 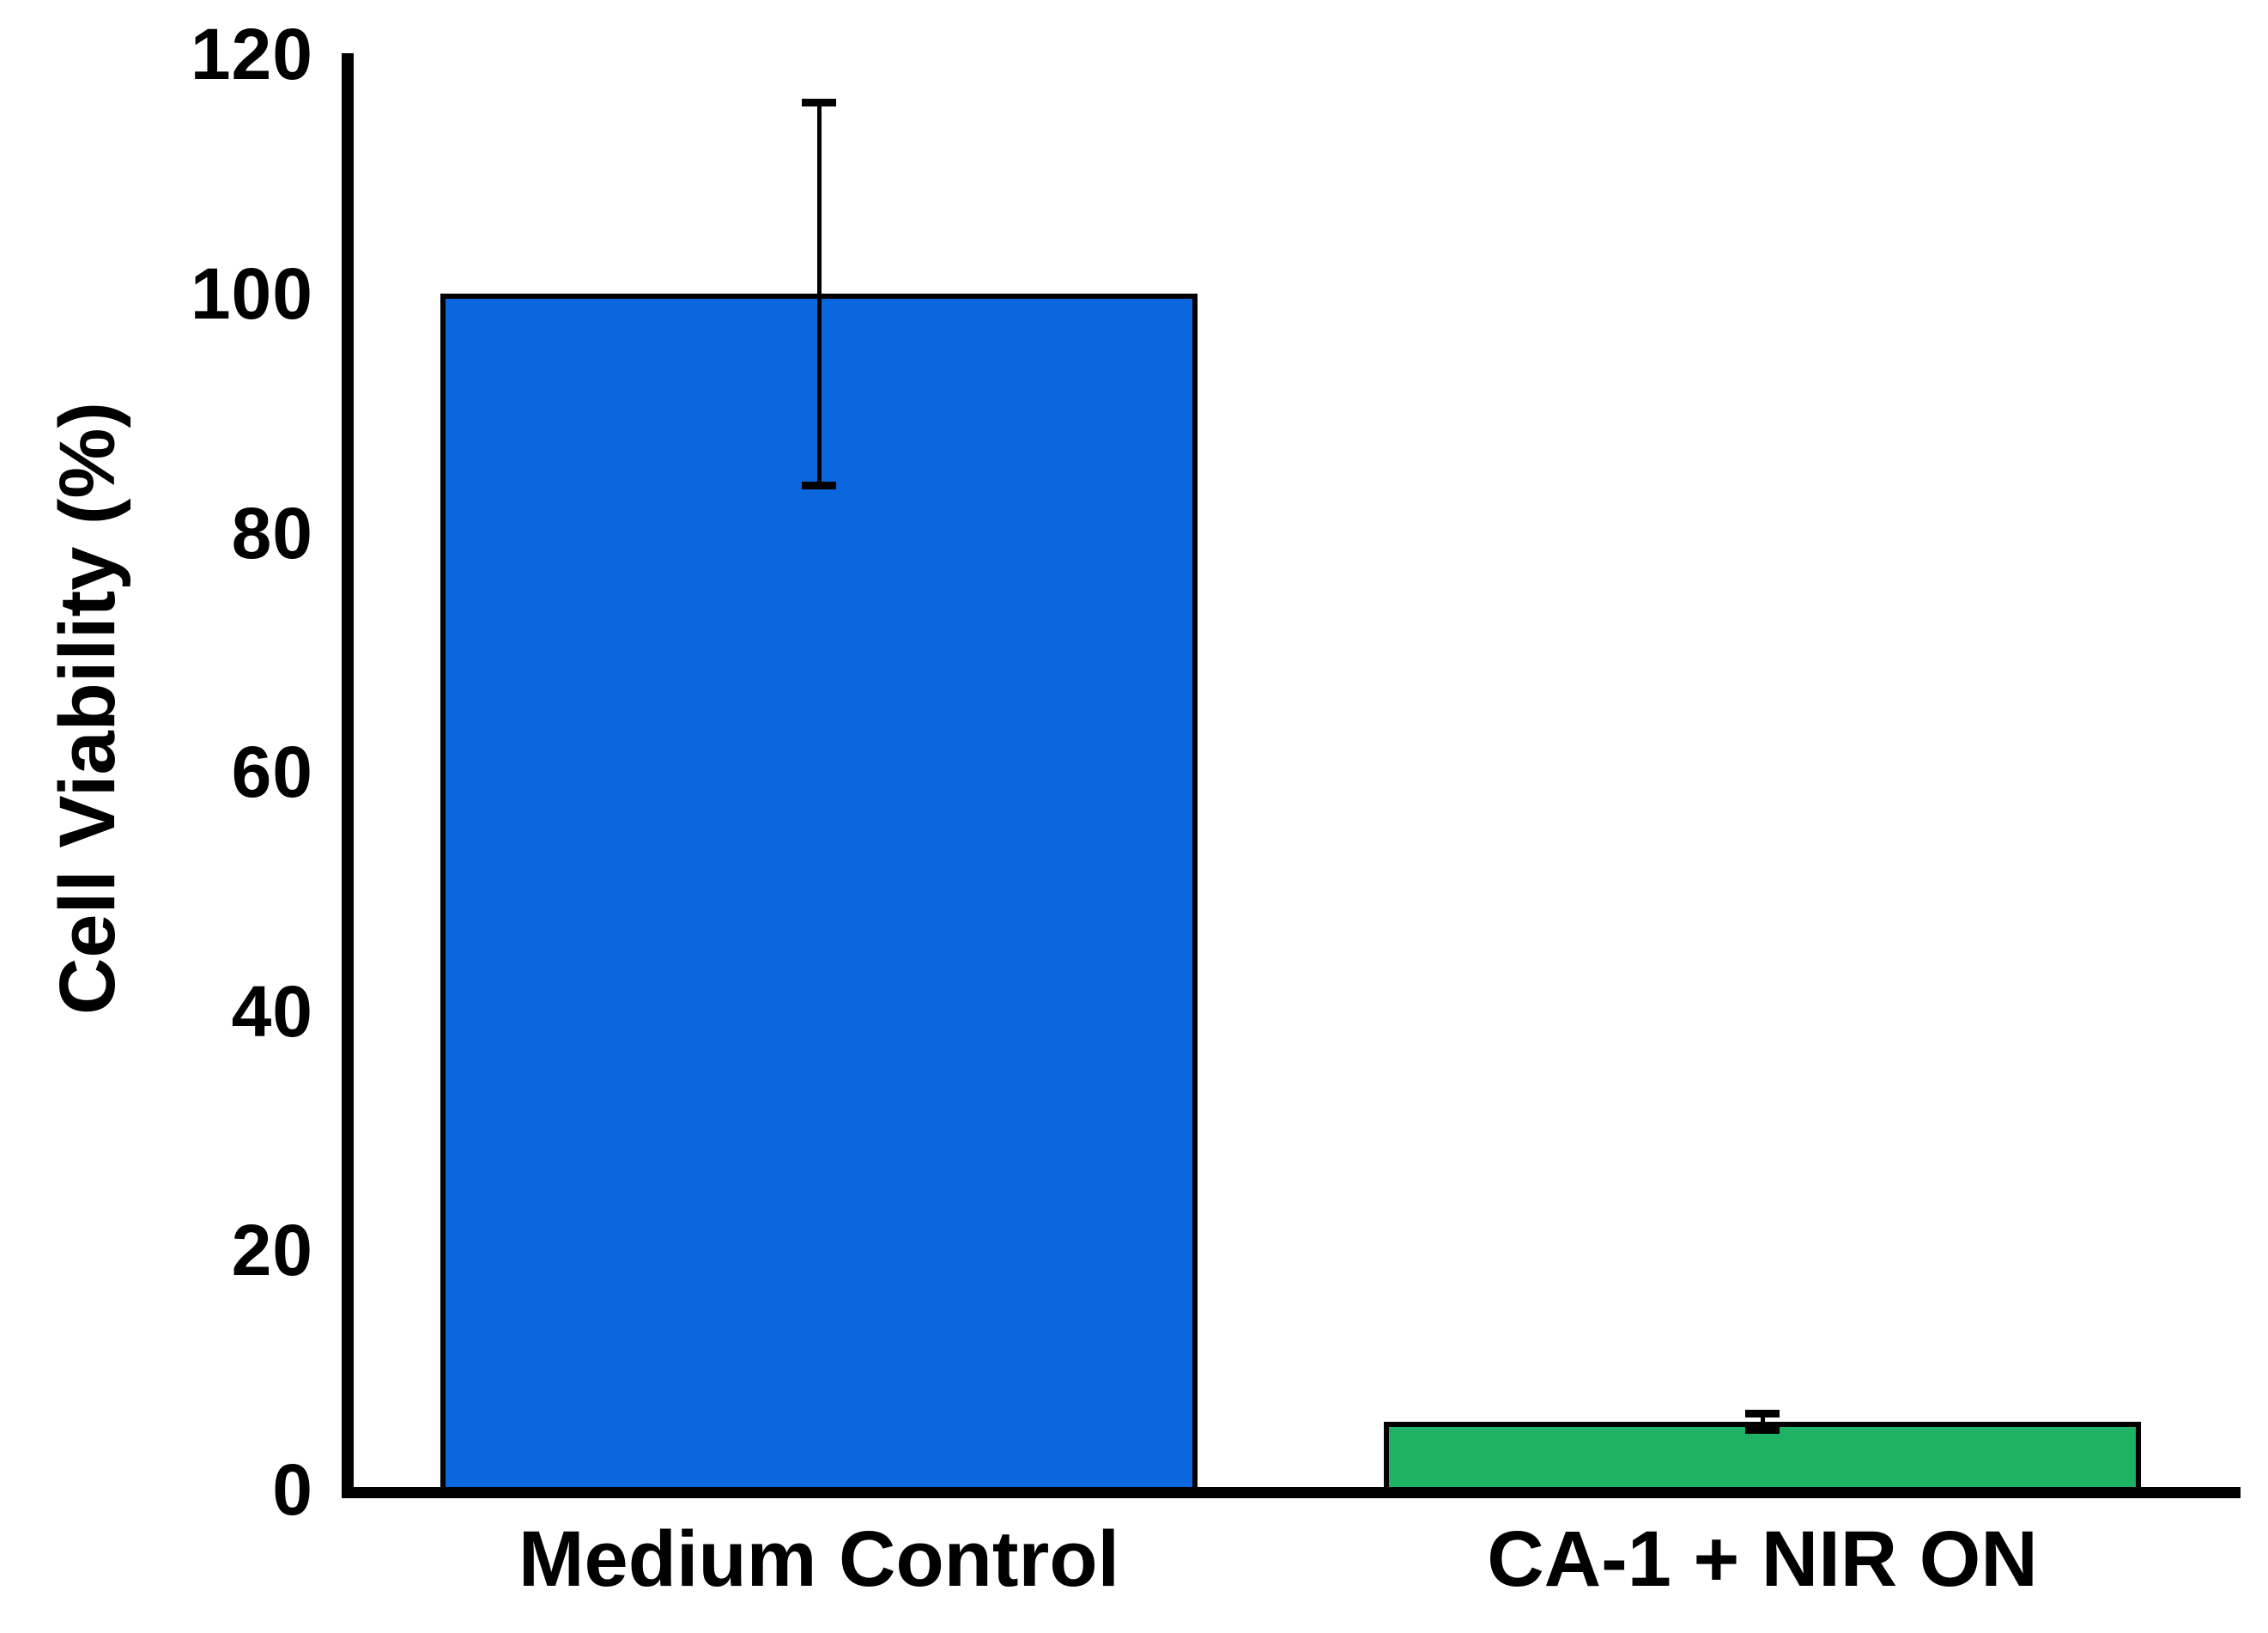 What do you see at coordinates (251, 54) in the screenshot?
I see `y-tick-label-120: 120` at bounding box center [251, 54].